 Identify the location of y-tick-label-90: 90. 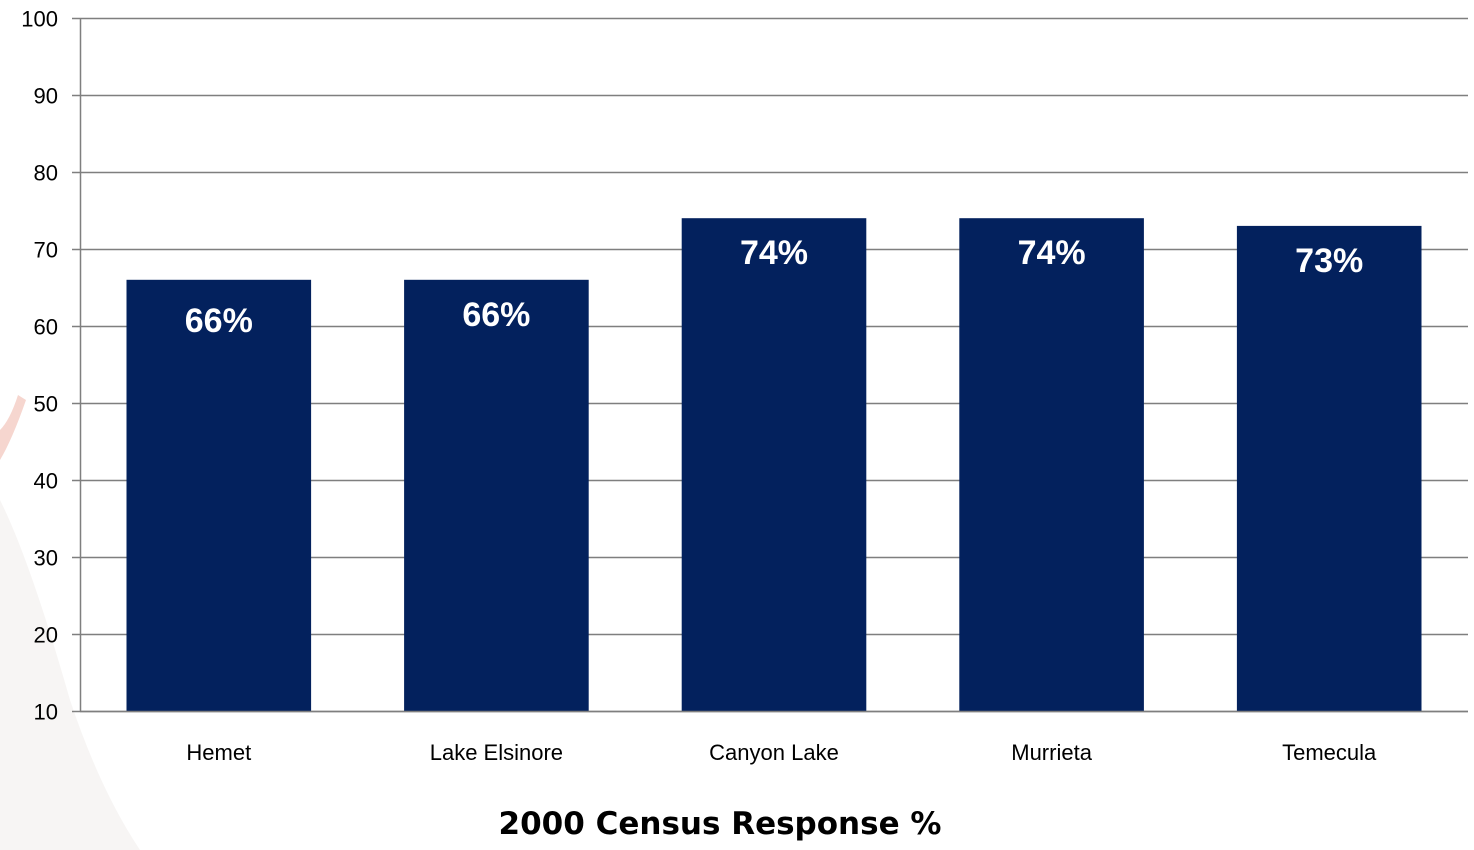
(46, 96).